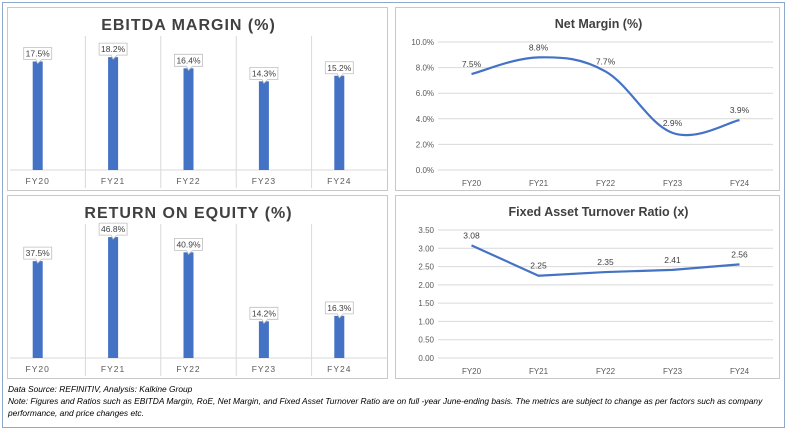 The image size is (789, 432). Describe the element at coordinates (606, 61) in the screenshot. I see `data-label: 7.7%` at that location.